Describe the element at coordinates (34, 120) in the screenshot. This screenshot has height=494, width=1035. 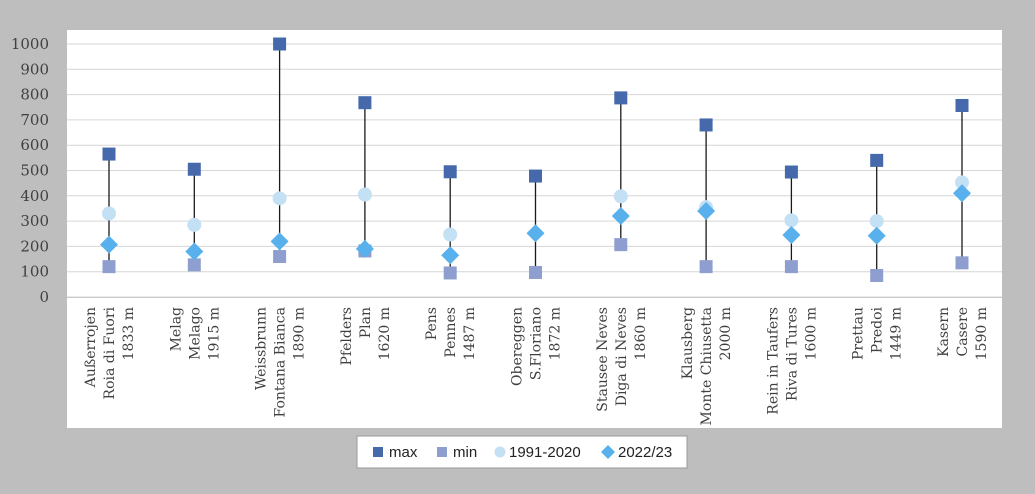
I see `y-tick-label: 700` at that location.